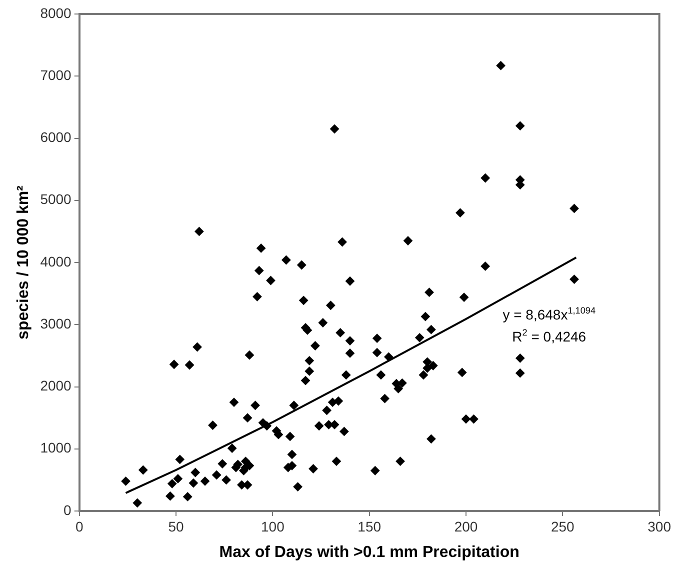 The width and height of the screenshot is (674, 570). What do you see at coordinates (56, 386) in the screenshot?
I see `y-tick-label: 2000` at bounding box center [56, 386].